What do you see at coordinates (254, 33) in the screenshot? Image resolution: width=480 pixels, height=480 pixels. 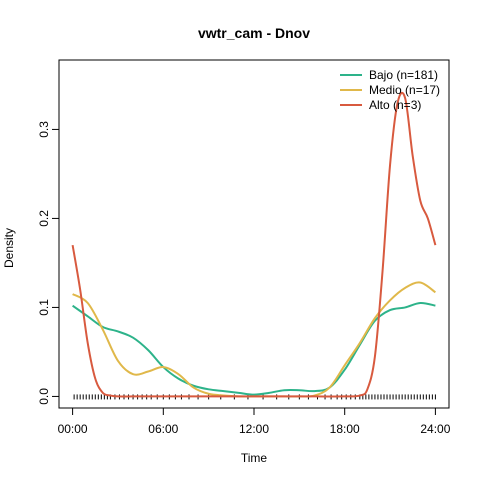 I see `chart-title: vwtr_cam - Dnov` at bounding box center [254, 33].